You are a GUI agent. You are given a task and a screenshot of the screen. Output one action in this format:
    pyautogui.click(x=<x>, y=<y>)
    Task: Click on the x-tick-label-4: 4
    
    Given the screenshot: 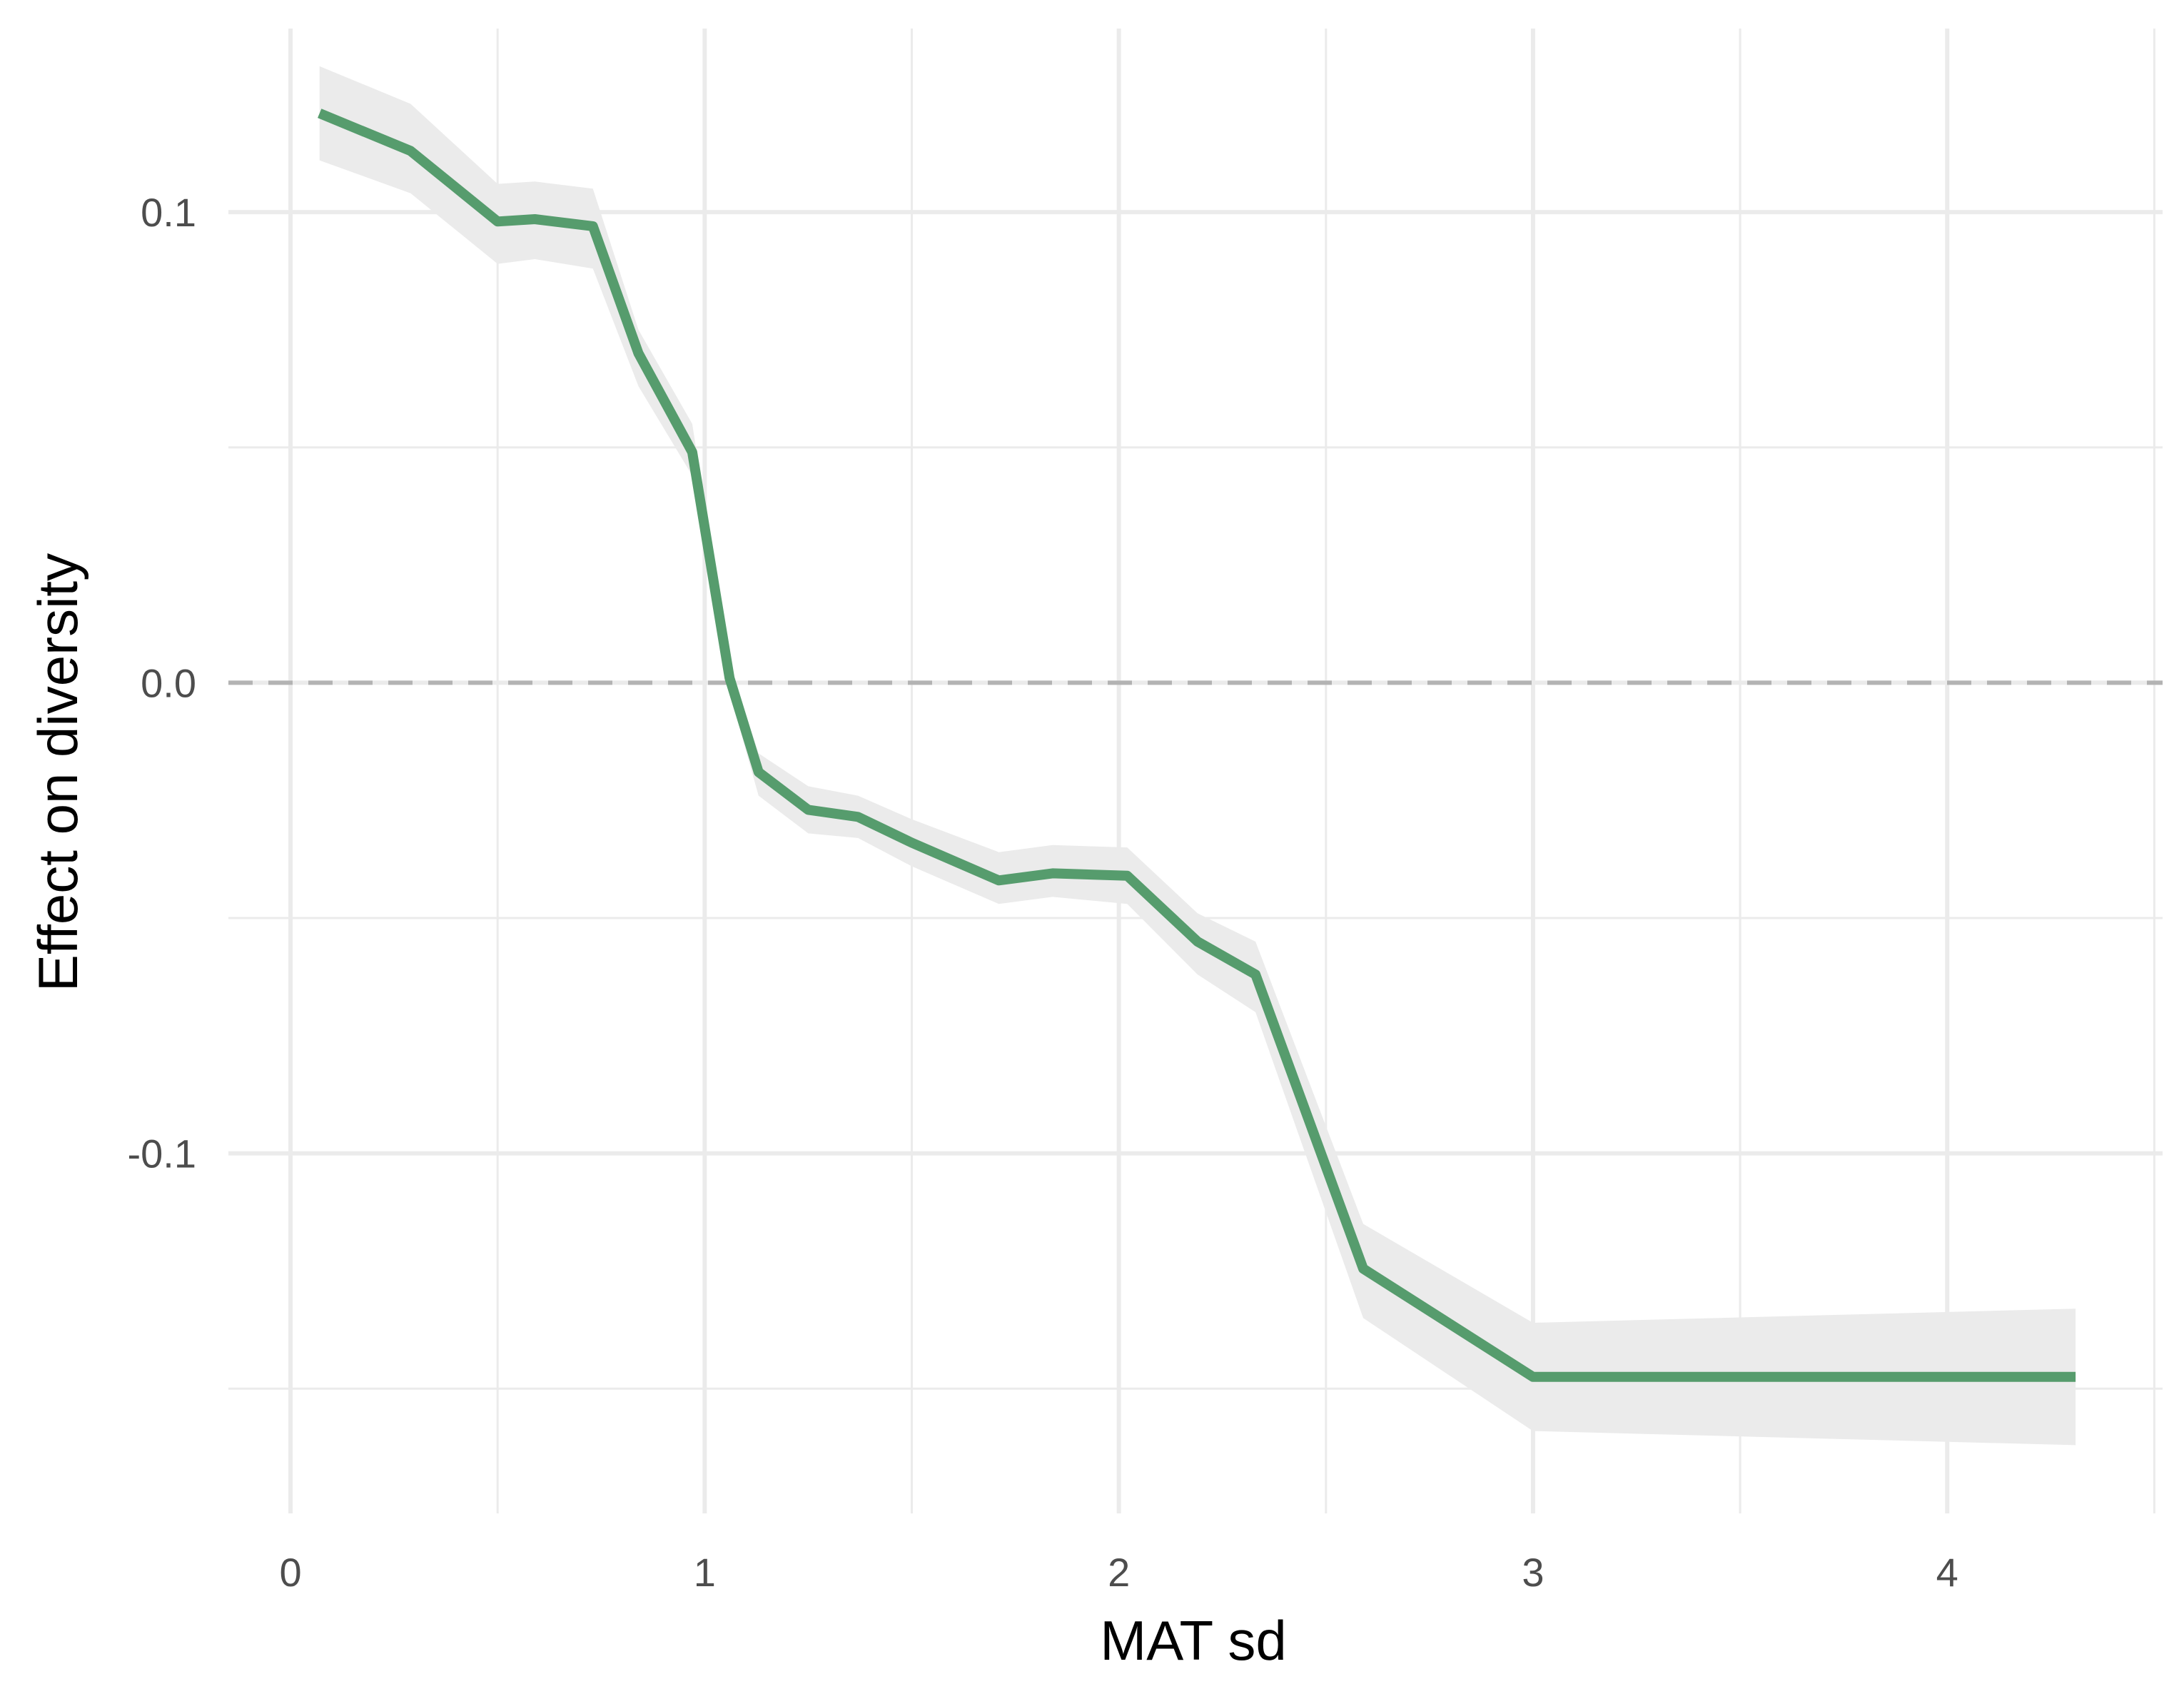 What is the action you would take?
    pyautogui.click(x=1947, y=1572)
    